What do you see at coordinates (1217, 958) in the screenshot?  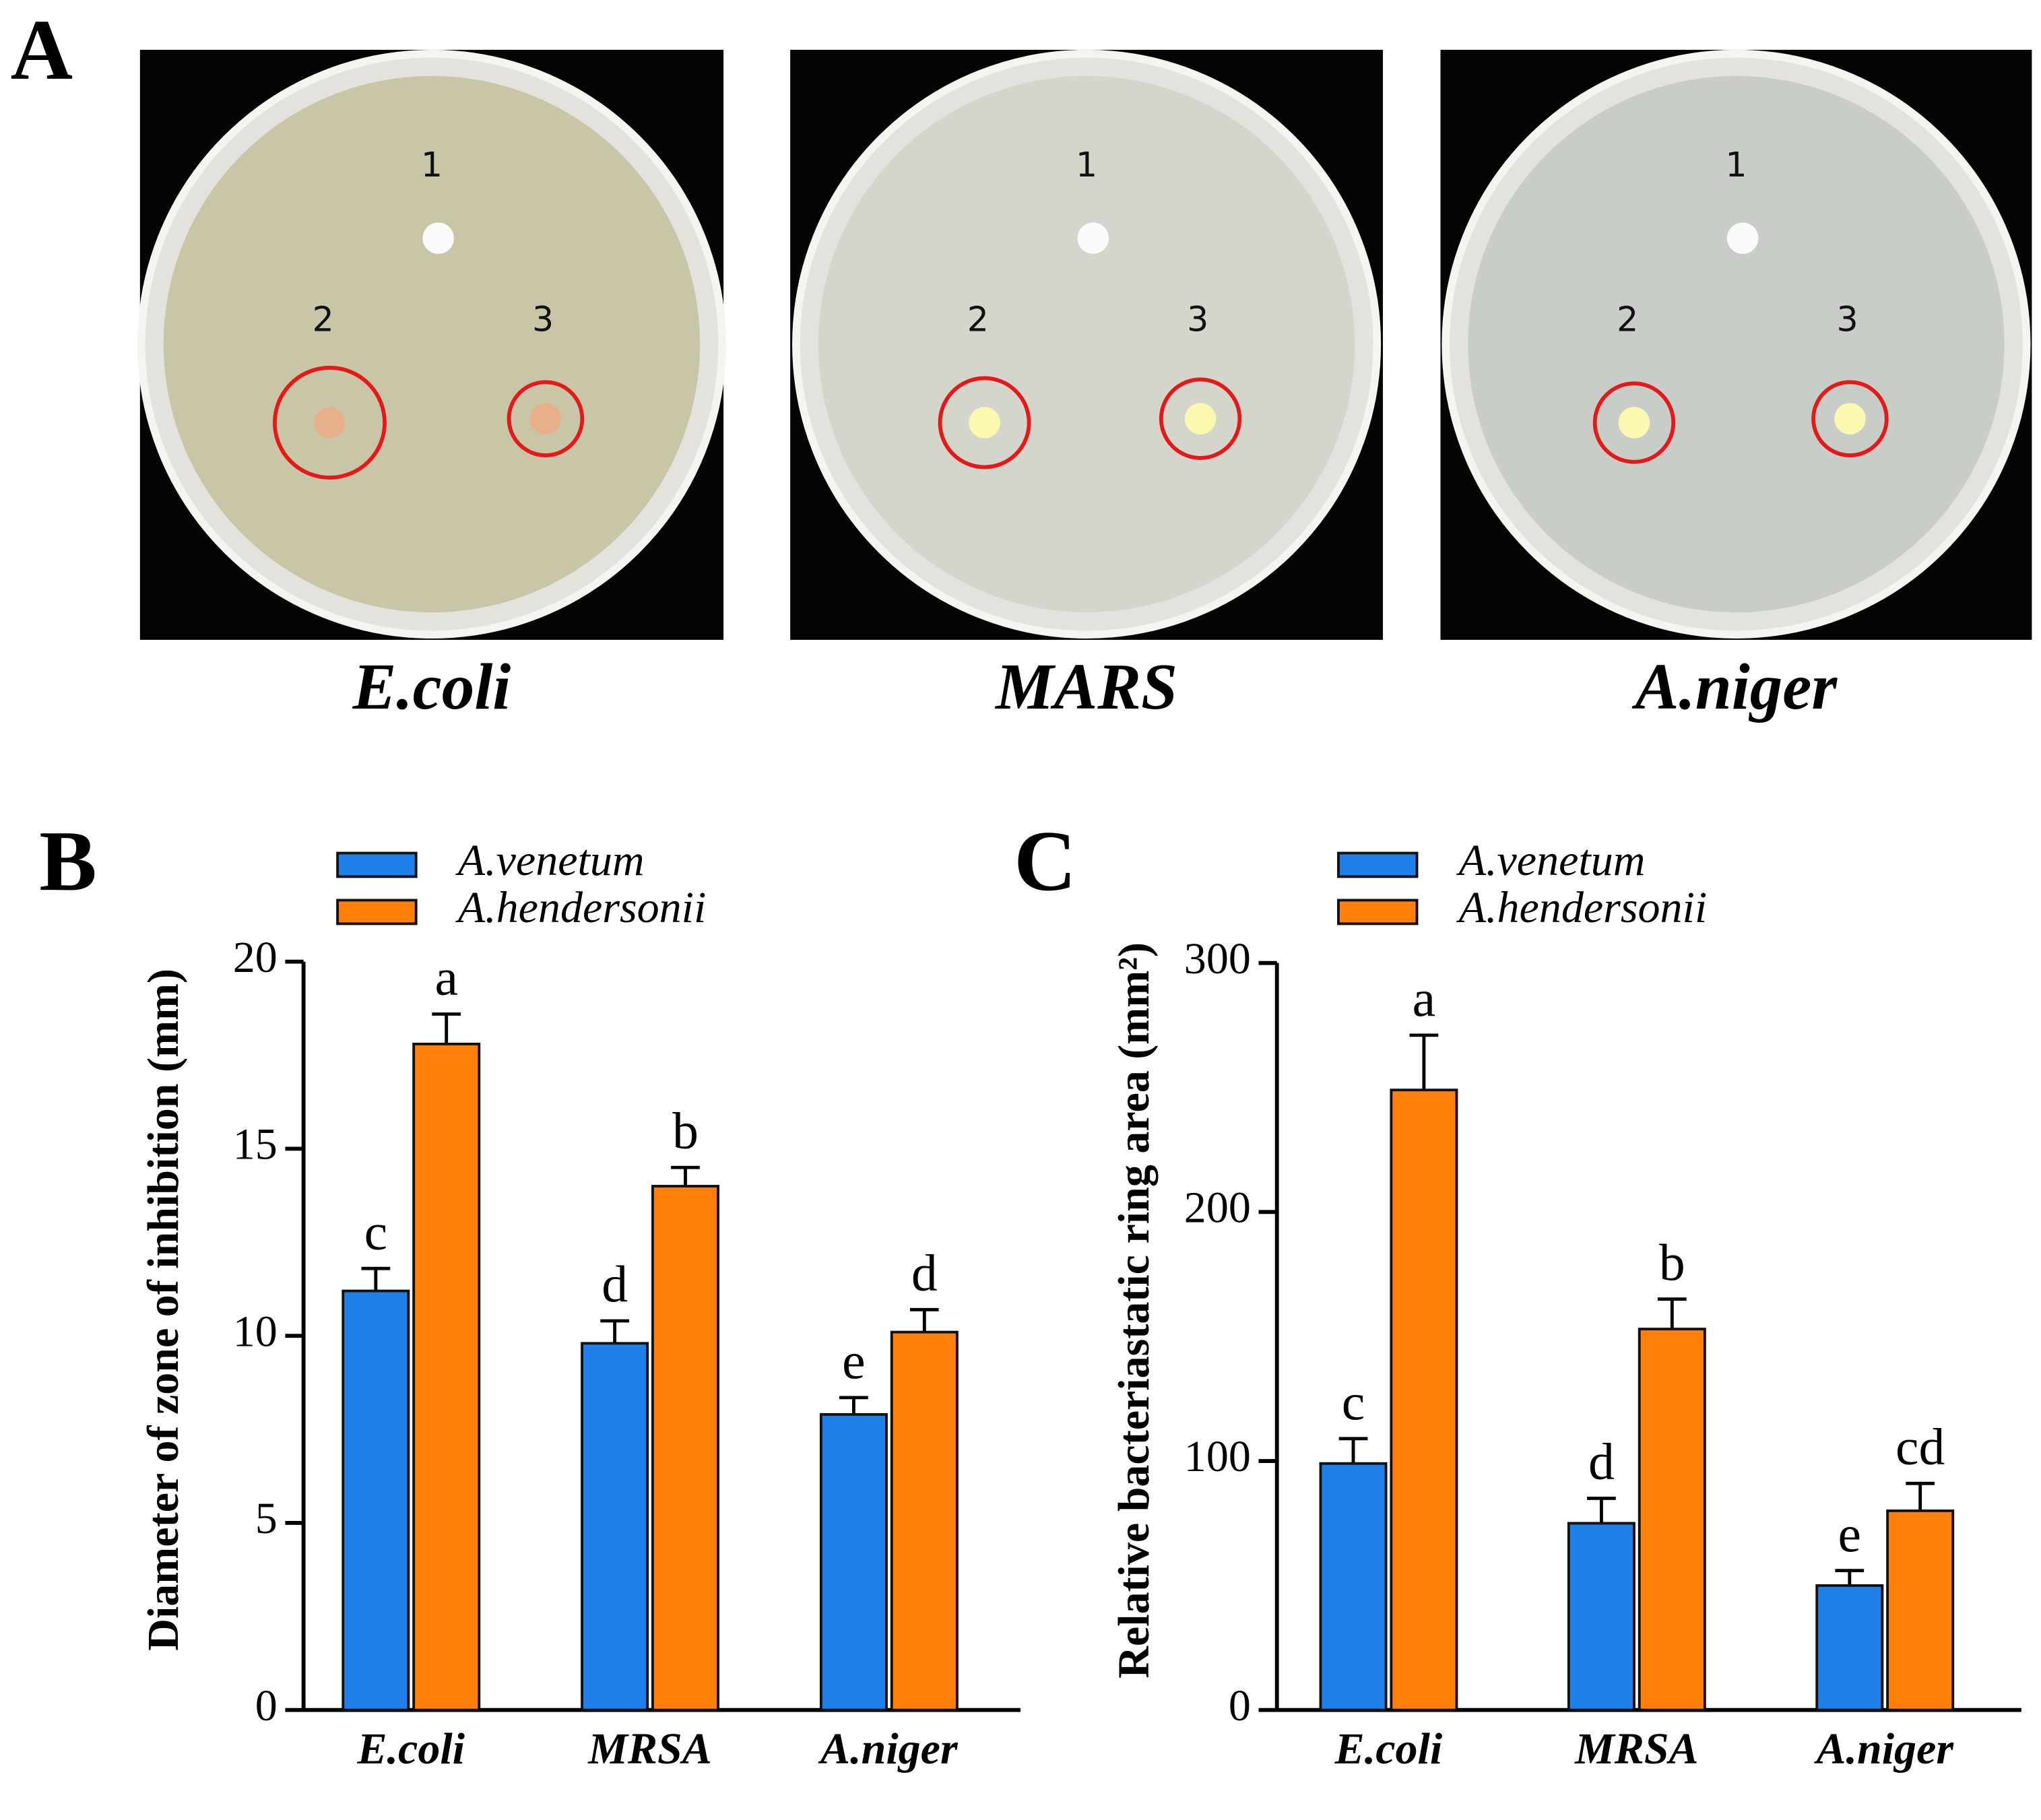 I see `y-tick-label: 300` at bounding box center [1217, 958].